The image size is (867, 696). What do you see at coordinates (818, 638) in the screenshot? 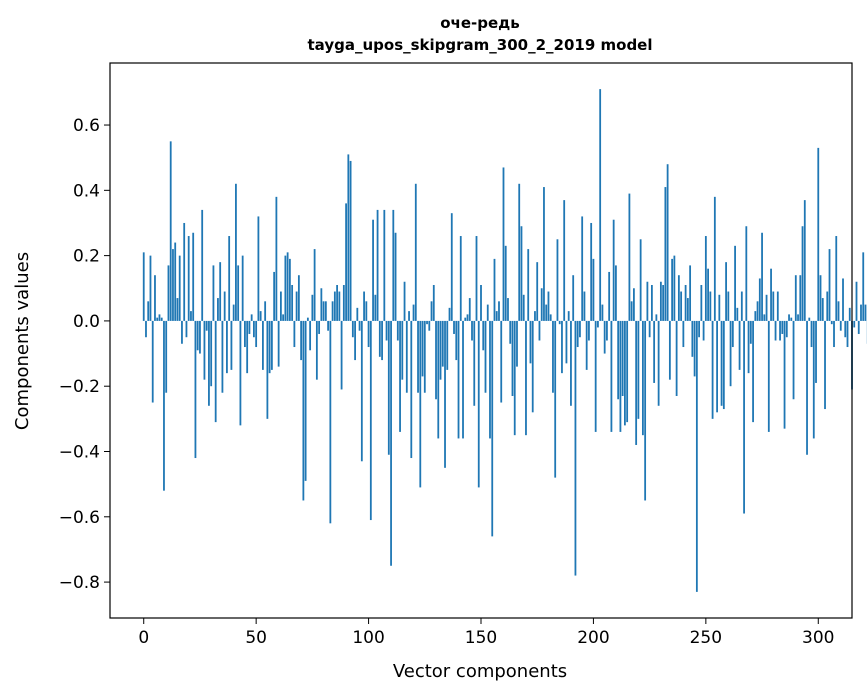
I see `x-tick-label: 300` at bounding box center [818, 638].